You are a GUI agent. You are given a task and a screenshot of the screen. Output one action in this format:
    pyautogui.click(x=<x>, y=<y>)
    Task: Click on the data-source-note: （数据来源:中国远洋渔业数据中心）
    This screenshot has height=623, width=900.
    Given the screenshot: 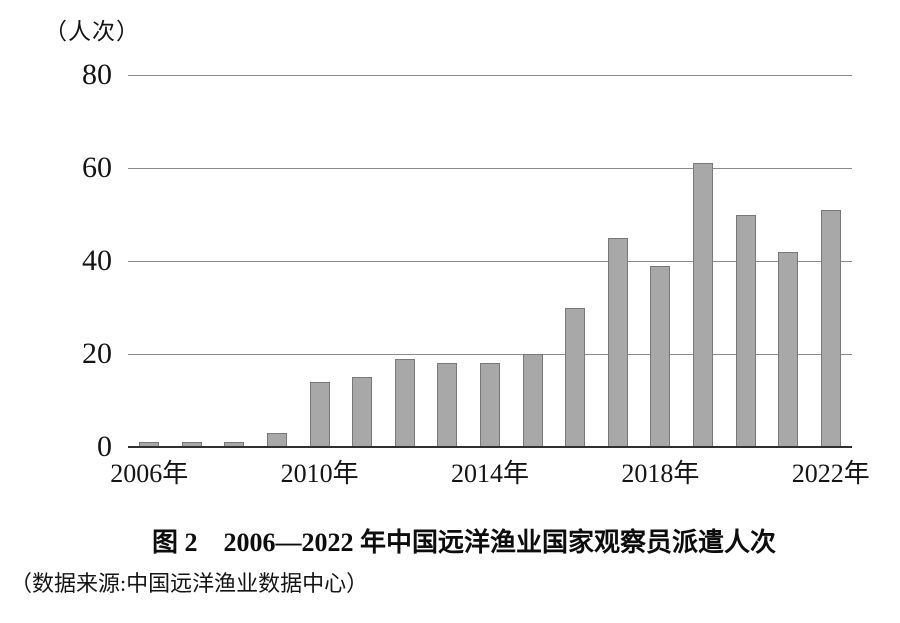 What is the action you would take?
    pyautogui.click(x=189, y=583)
    